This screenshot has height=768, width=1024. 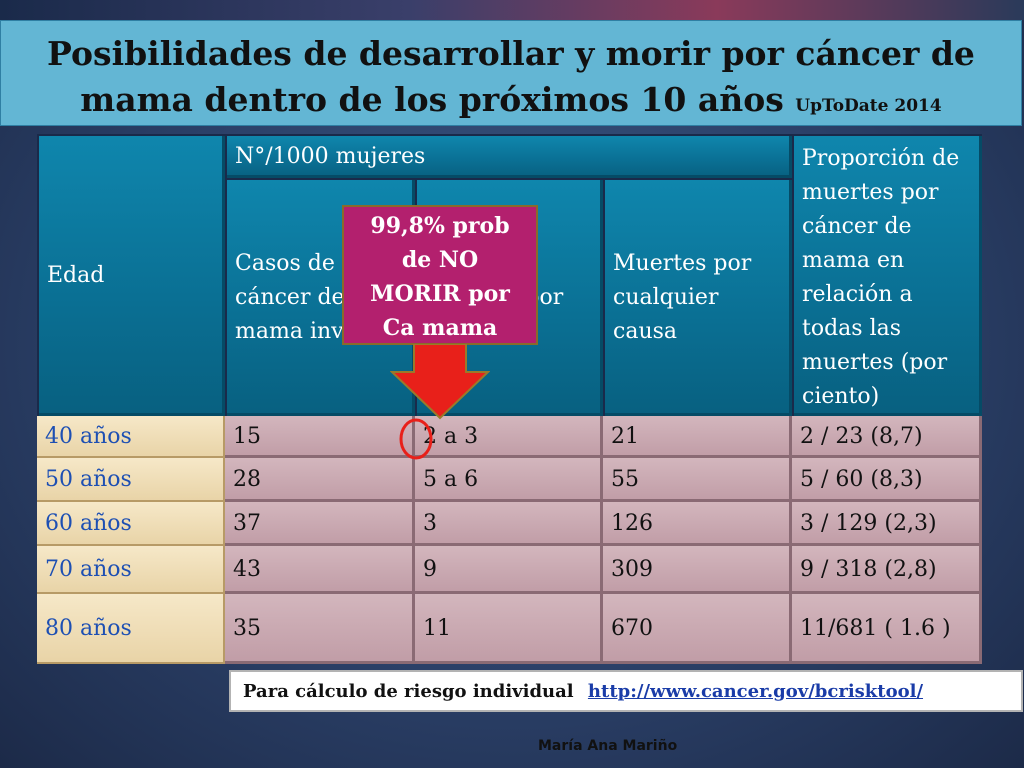 I want to click on cell-value: 55, so click(x=625, y=479).